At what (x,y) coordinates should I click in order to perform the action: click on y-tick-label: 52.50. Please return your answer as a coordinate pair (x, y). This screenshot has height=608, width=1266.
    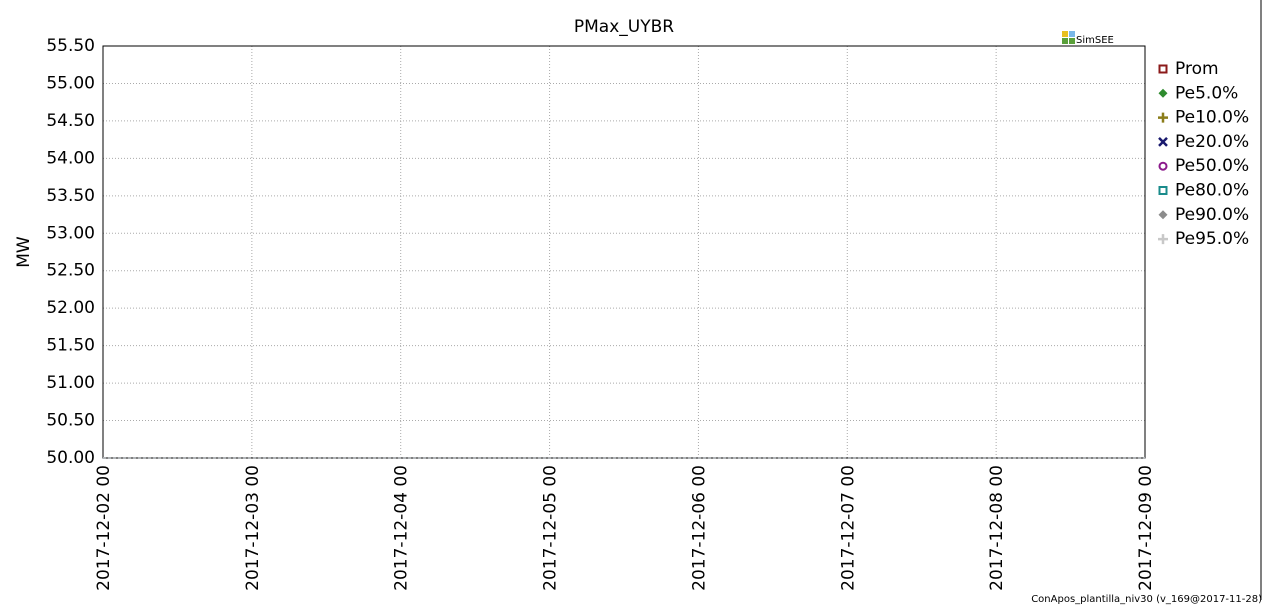
    Looking at the image, I should click on (70, 271).